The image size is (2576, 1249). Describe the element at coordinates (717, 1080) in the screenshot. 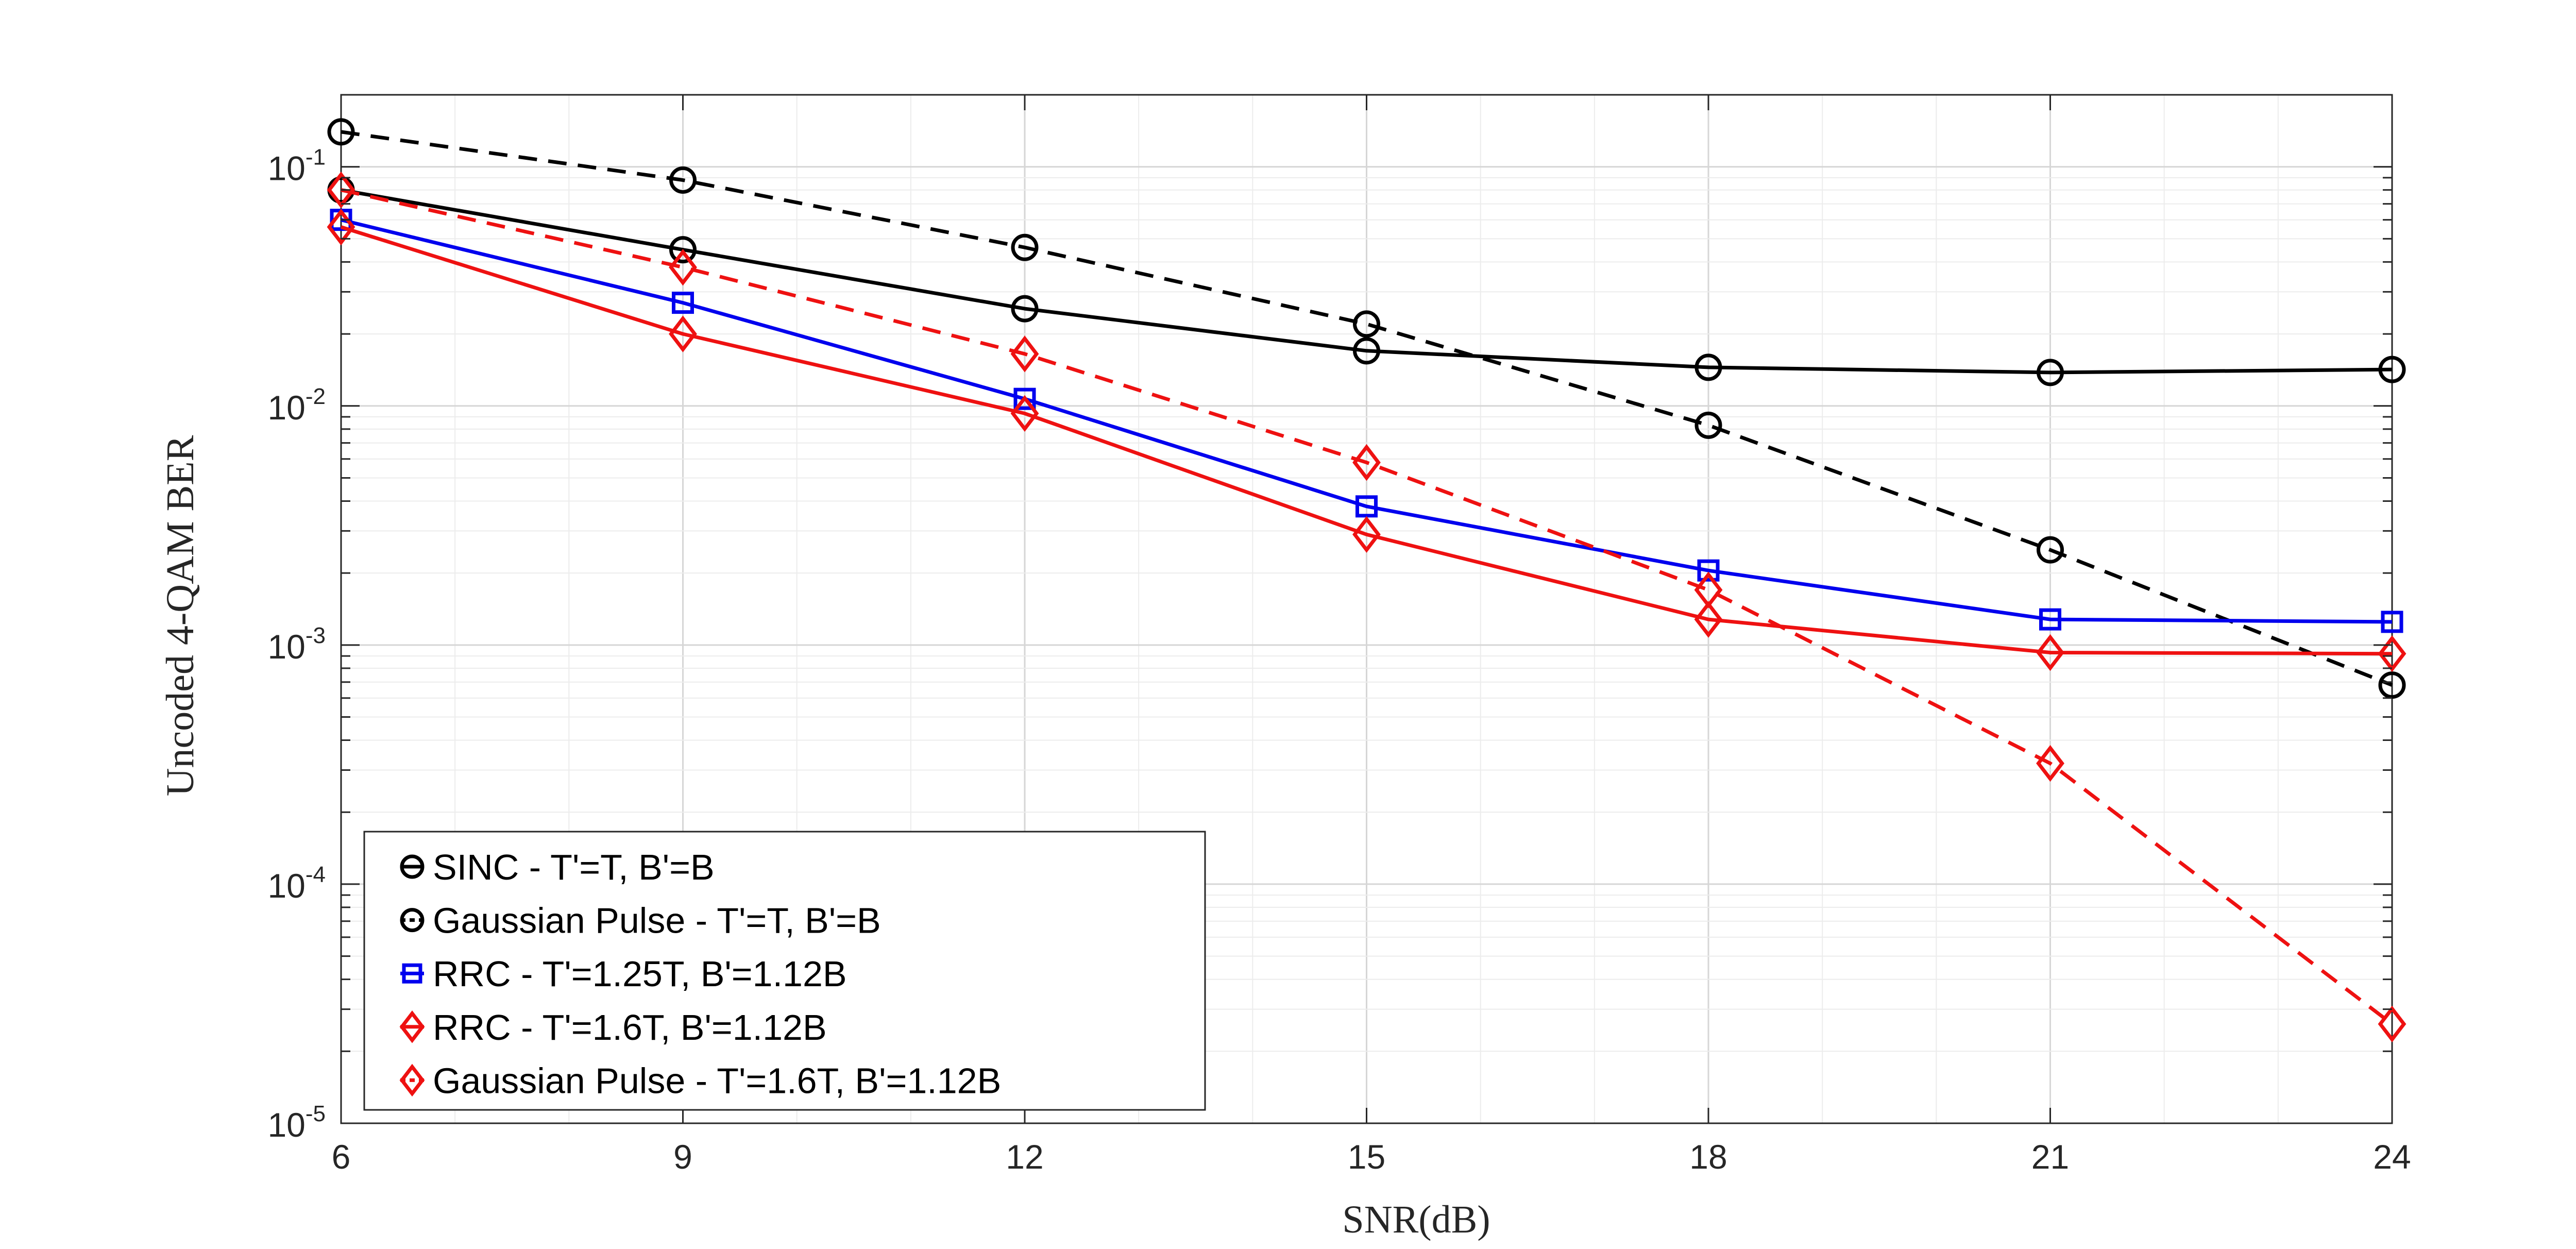

I see `legend-entry-label: Gaussian Pulse - T'=1.6T, B'=1.12B` at that location.